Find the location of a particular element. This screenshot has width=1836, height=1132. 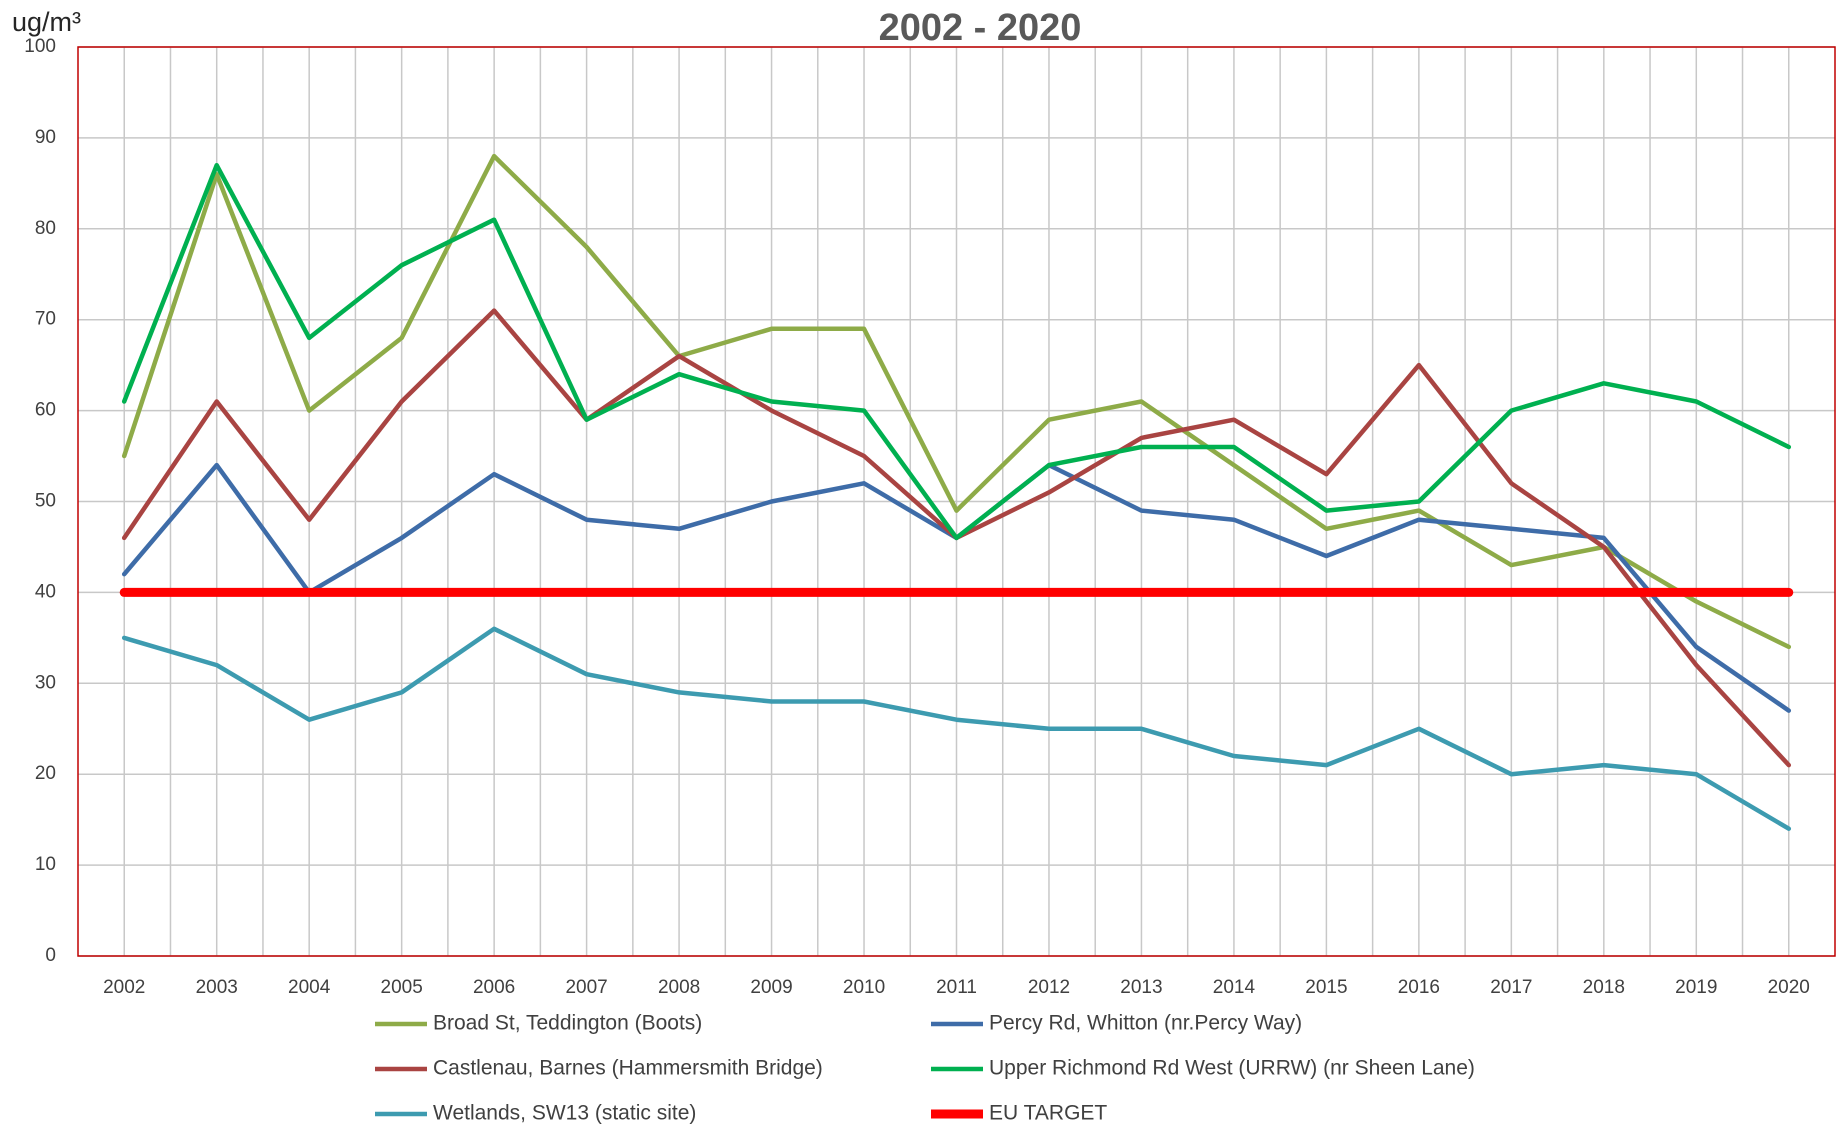

legend-label: Broad St, Teddington (Boots) is located at coordinates (567, 1023).